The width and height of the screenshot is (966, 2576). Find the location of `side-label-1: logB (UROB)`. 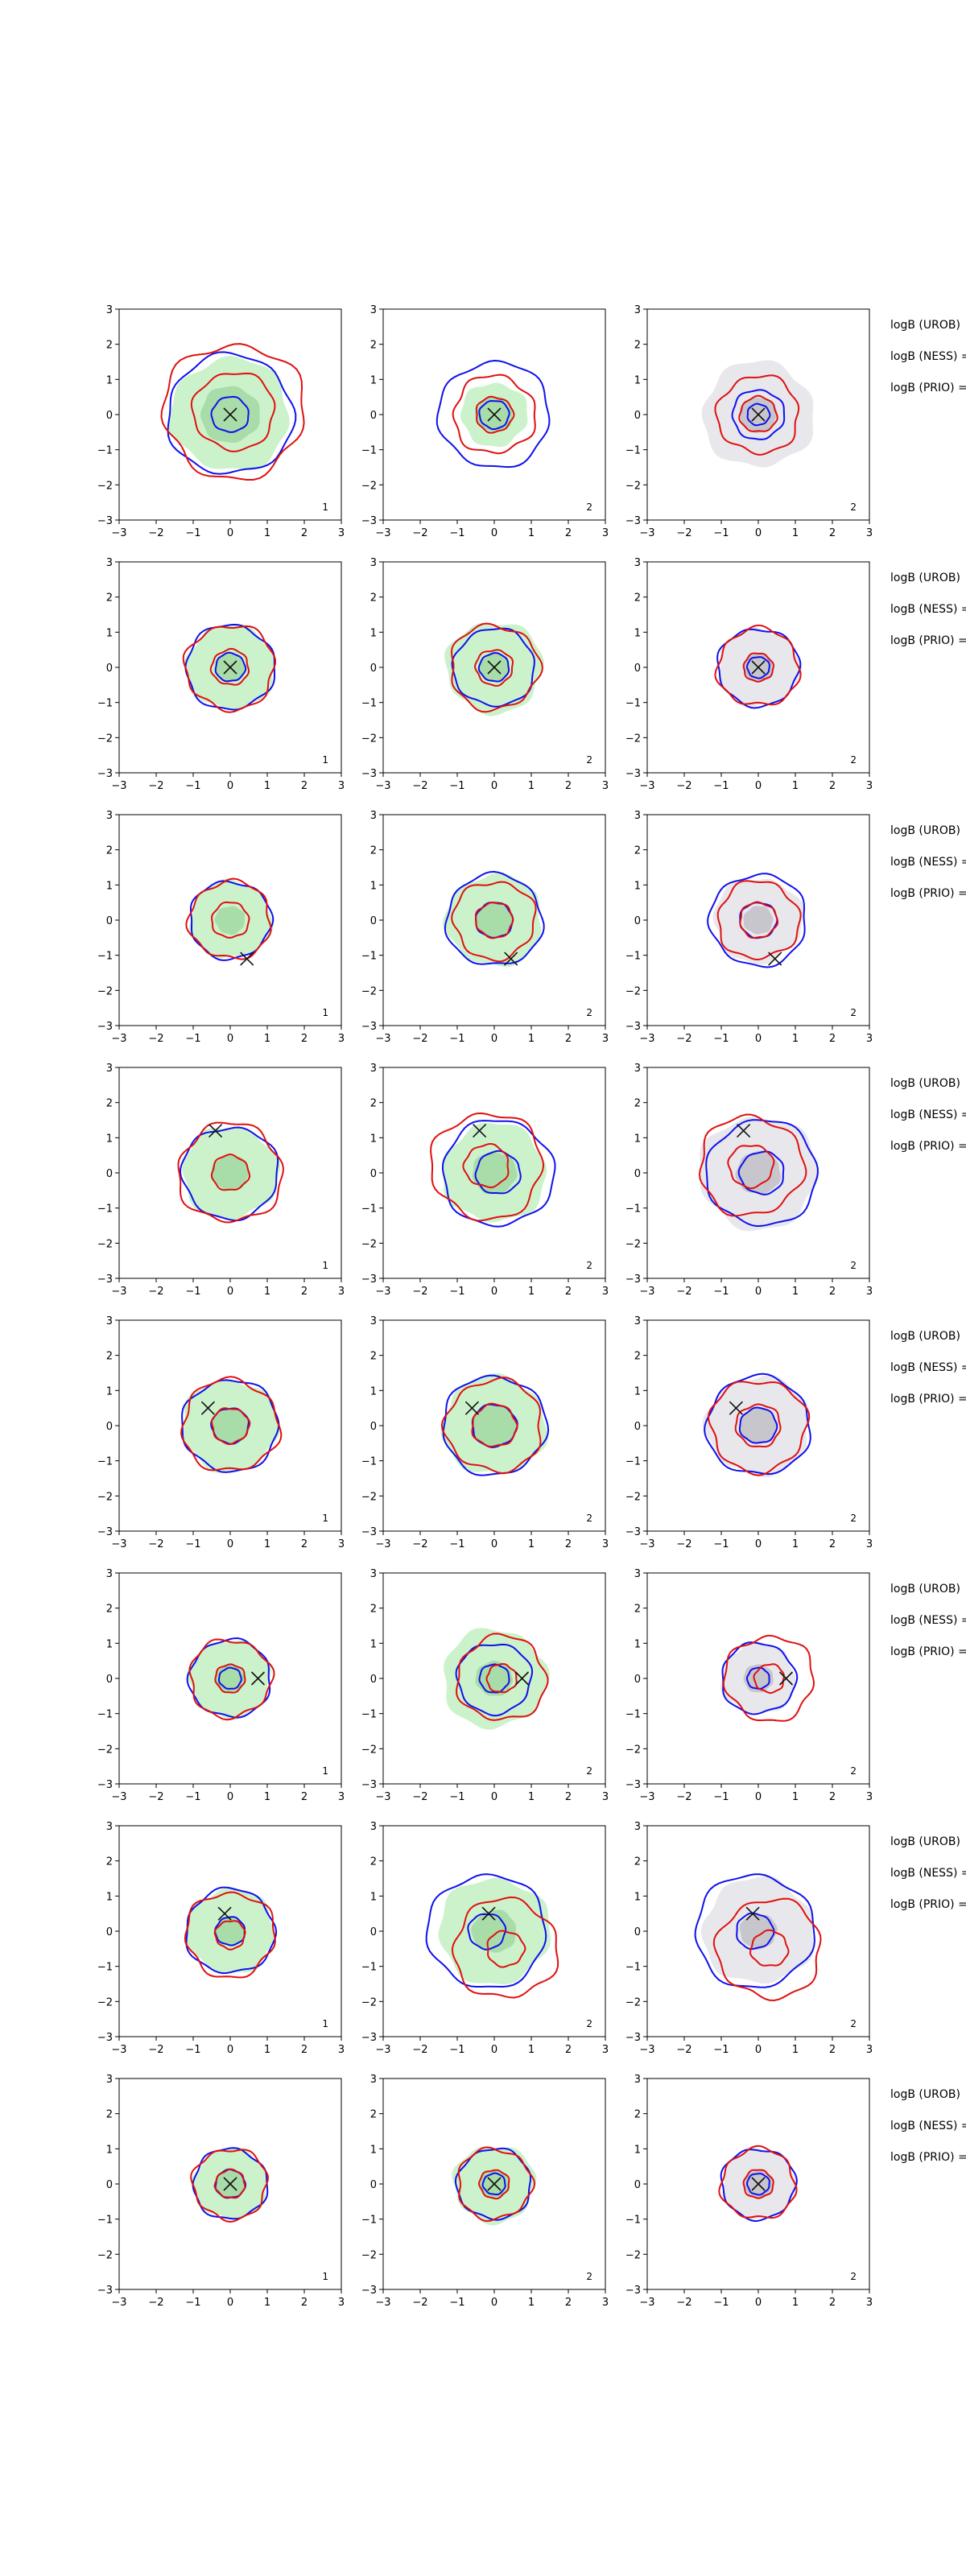

side-label-1: logB (UROB) is located at coordinates (925, 578).